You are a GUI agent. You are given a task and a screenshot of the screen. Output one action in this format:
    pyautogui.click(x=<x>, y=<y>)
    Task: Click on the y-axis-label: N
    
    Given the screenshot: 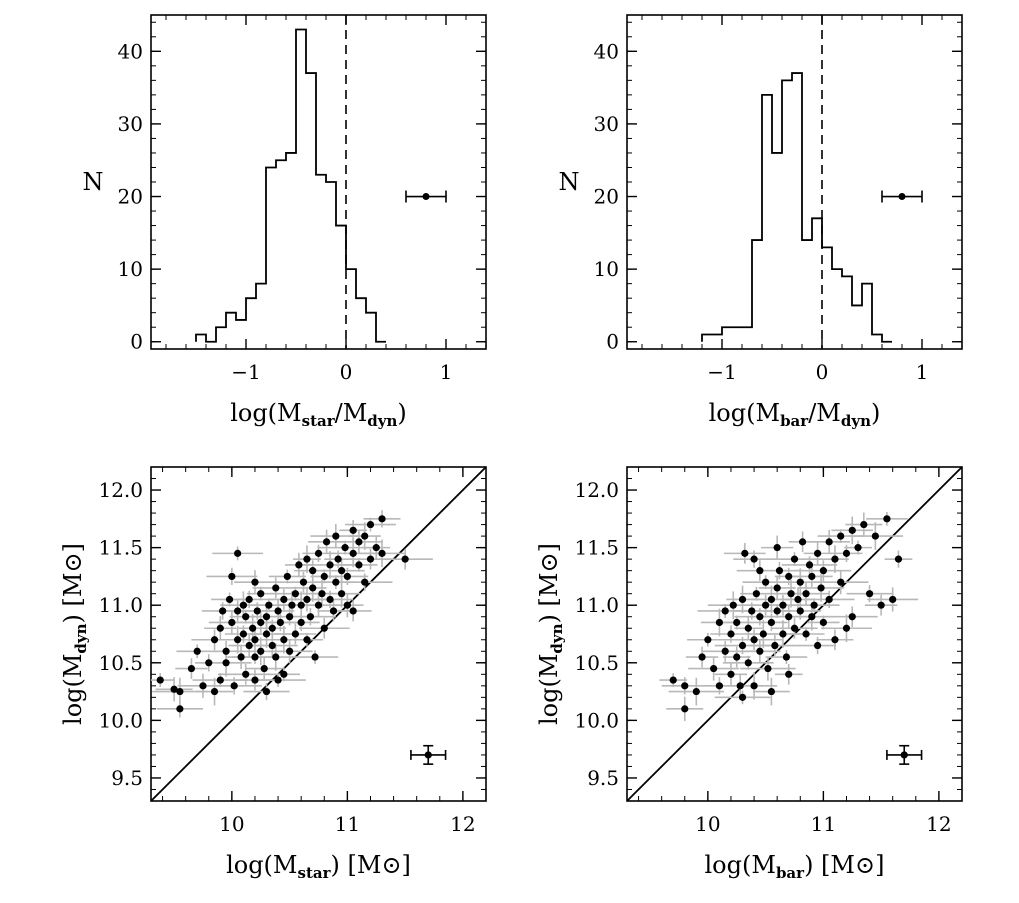 What is the action you would take?
    pyautogui.click(x=93, y=182)
    